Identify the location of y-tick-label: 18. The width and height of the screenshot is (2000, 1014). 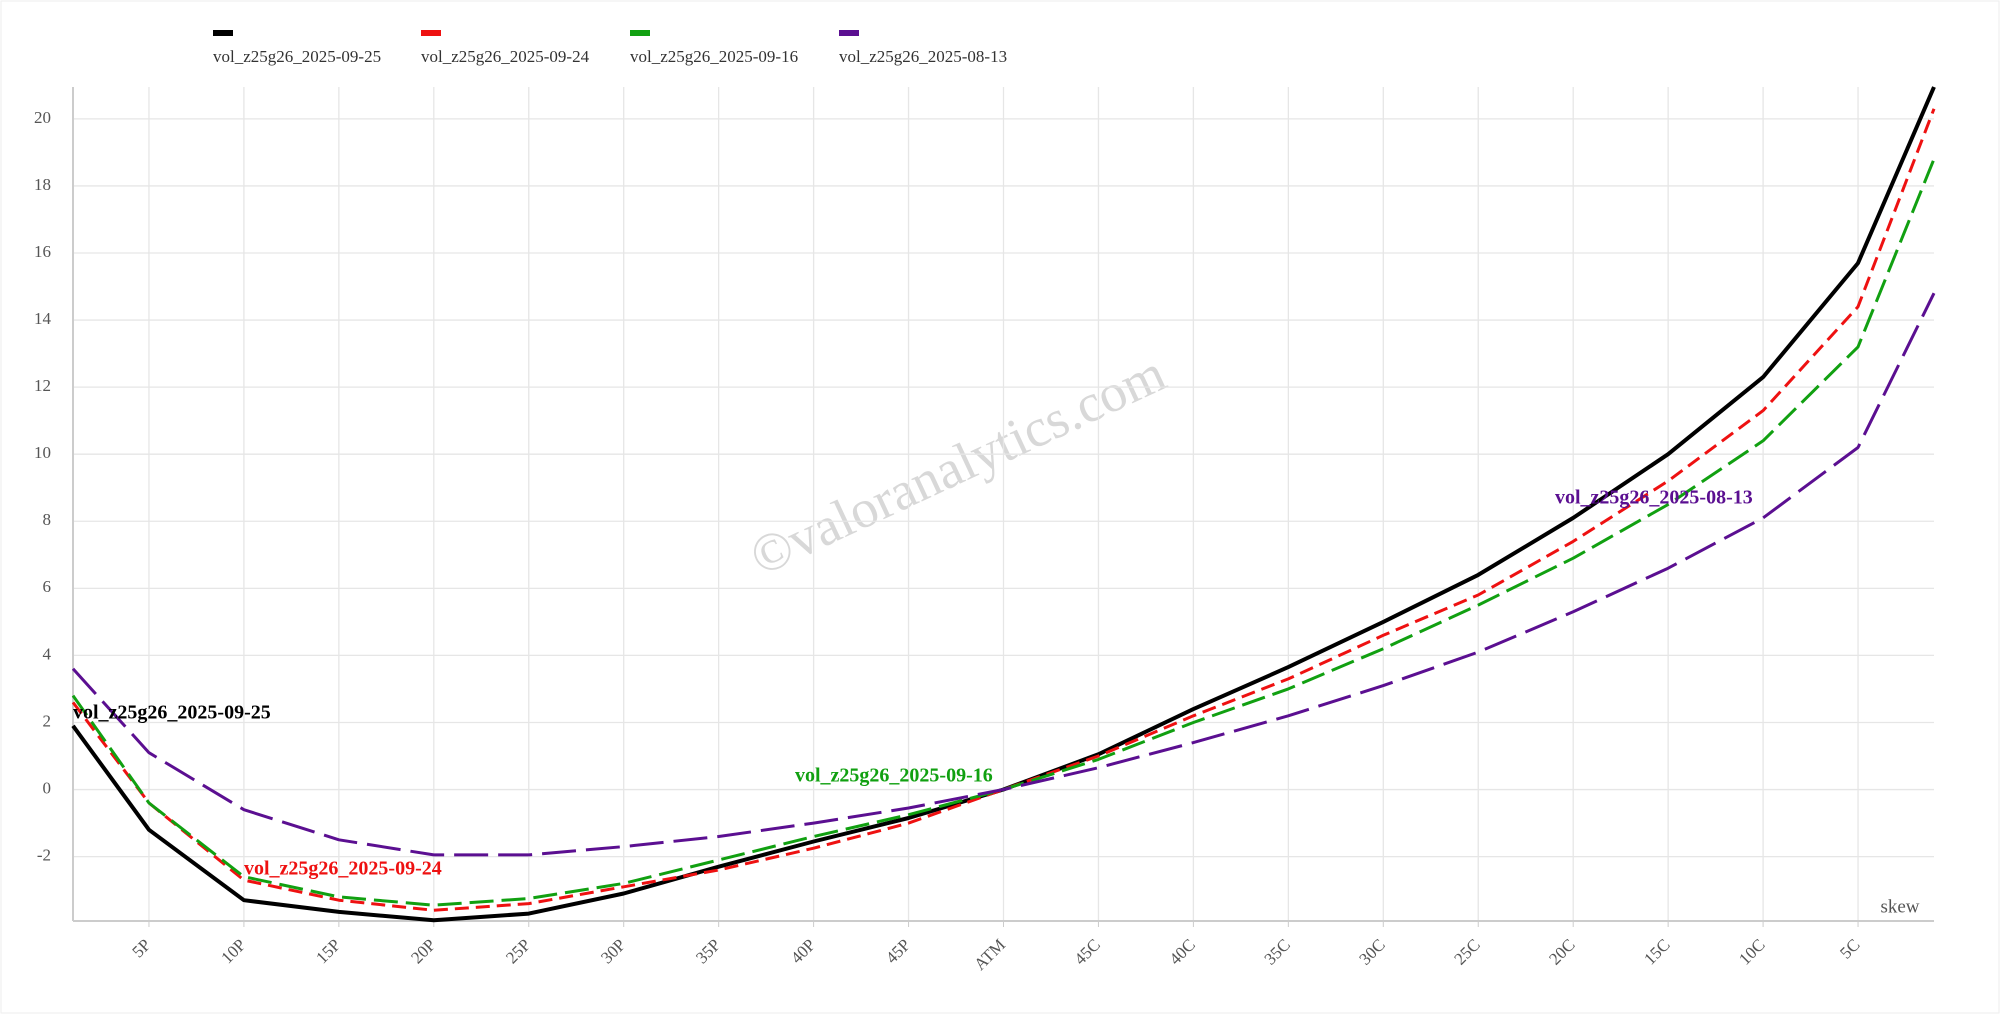
(42, 184).